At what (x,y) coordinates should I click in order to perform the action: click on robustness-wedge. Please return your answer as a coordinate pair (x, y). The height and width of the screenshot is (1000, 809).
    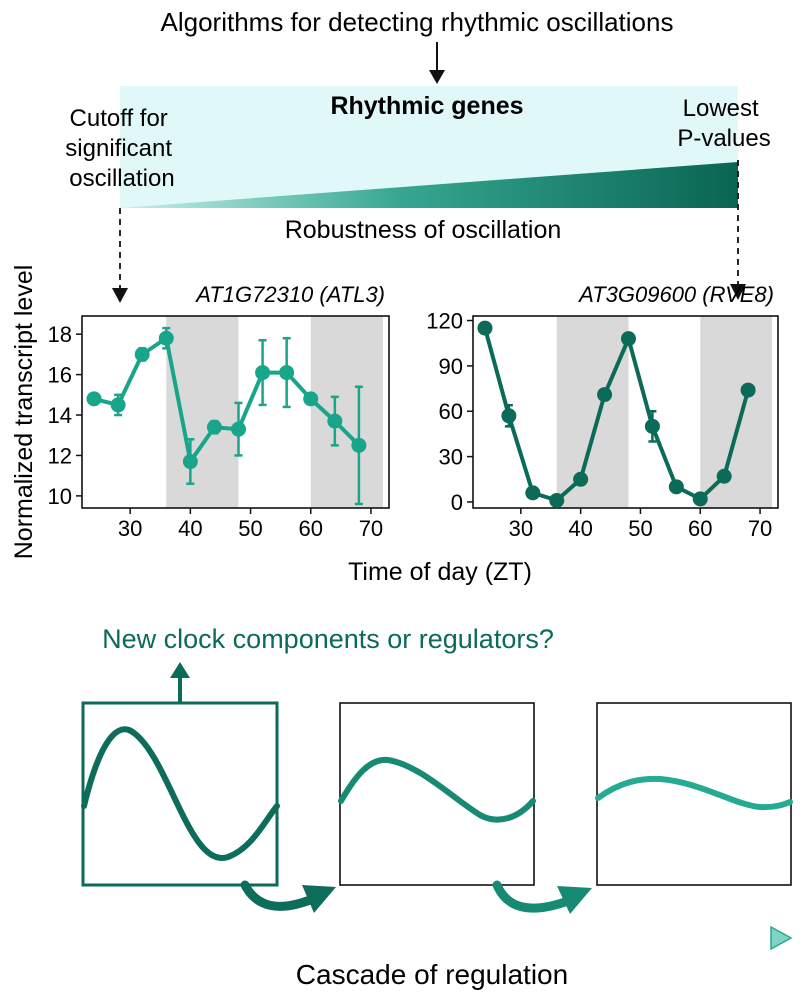
    Looking at the image, I should click on (429, 185).